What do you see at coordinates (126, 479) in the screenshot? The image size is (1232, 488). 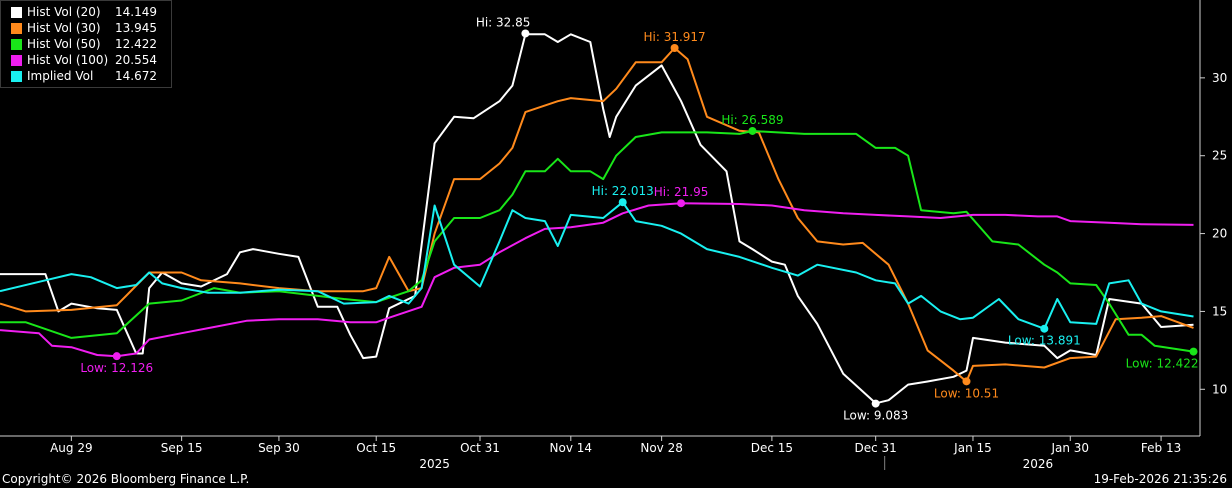 I see `copyright-text: Copyright© 2026 Bloomberg Finance L.P.` at bounding box center [126, 479].